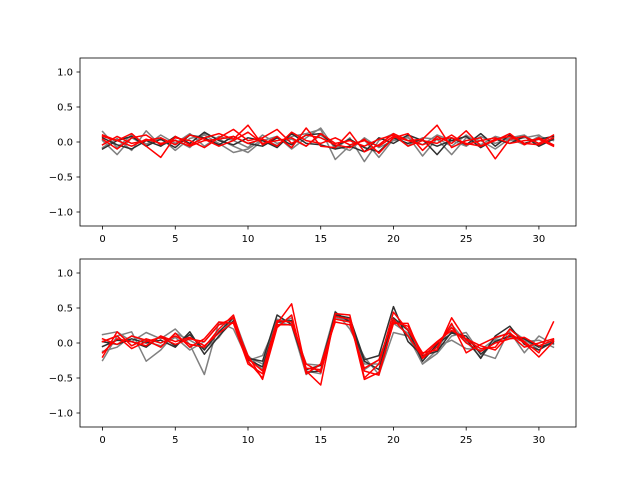 This screenshot has width=640, height=480. What do you see at coordinates (466, 440) in the screenshot?
I see `bottom-x-tick-label: 25` at bounding box center [466, 440].